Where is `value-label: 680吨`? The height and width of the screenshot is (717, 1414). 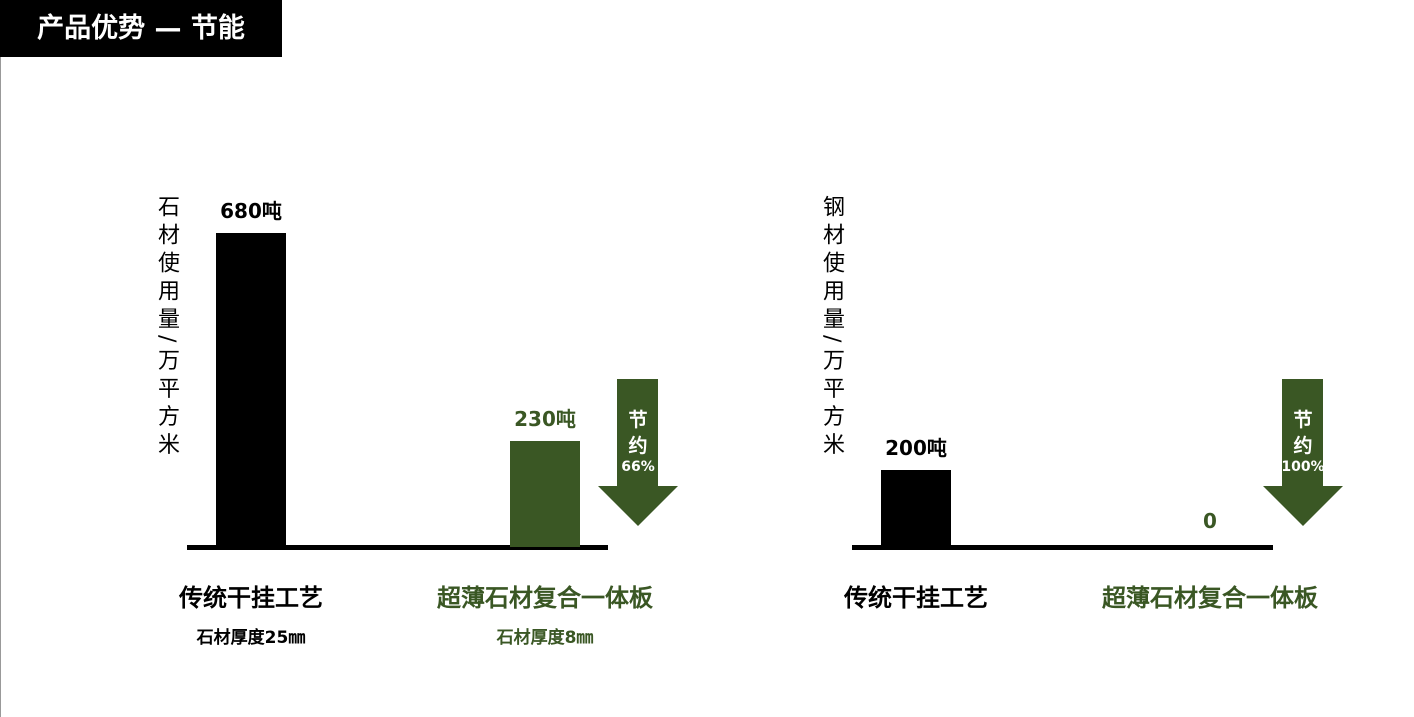 value-label: 680吨 is located at coordinates (251, 211).